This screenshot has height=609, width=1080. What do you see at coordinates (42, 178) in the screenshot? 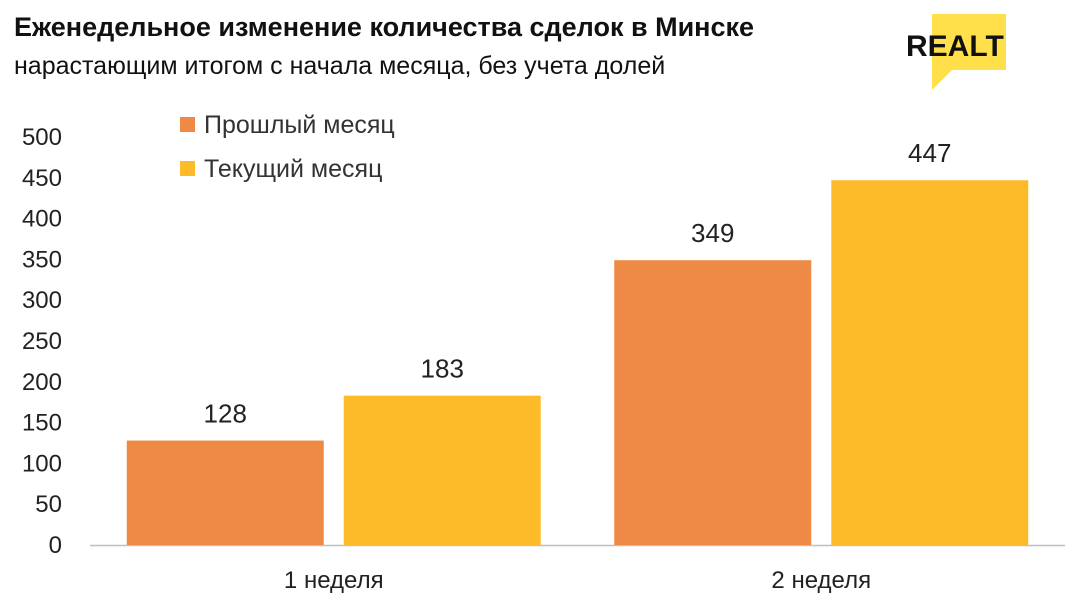
I see `y-tick-label: 450` at bounding box center [42, 178].